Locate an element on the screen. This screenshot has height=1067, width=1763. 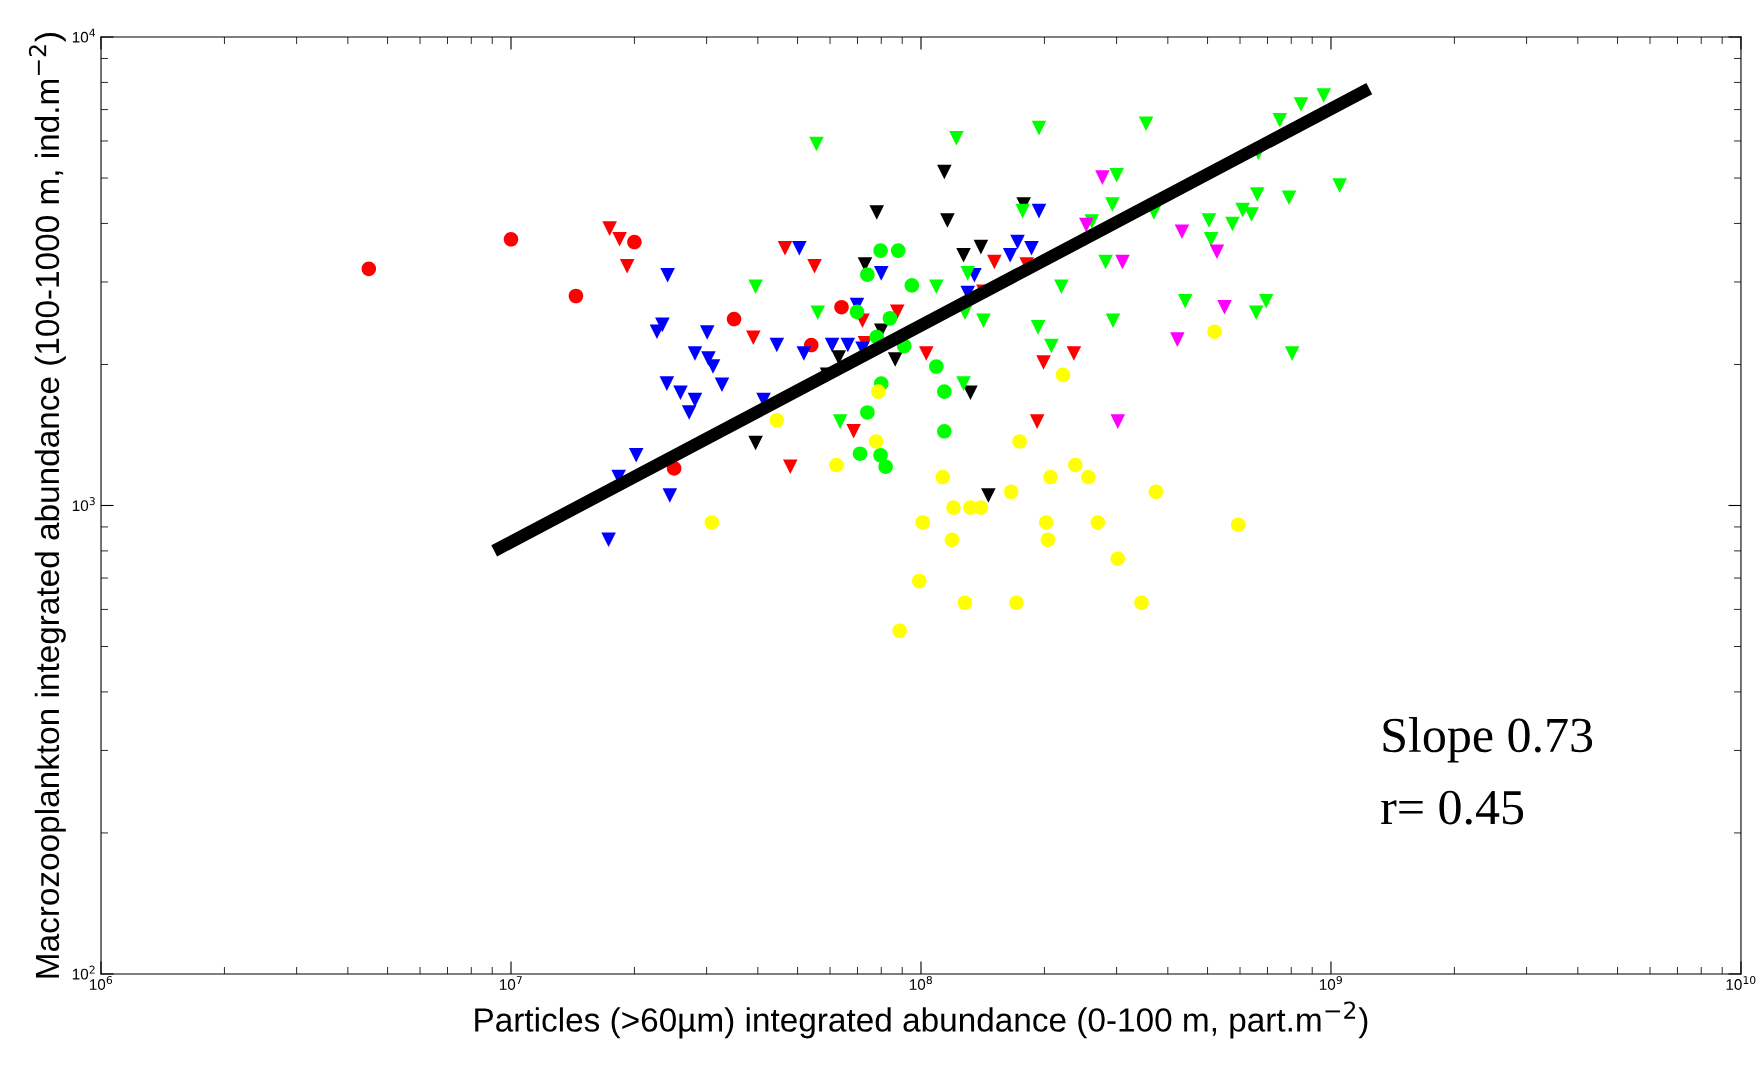
x-axis-title: Particles (>60µm) integrated abundance (0-100 m, part.m$^{−2}$) is located at coordinates (921, 1020).